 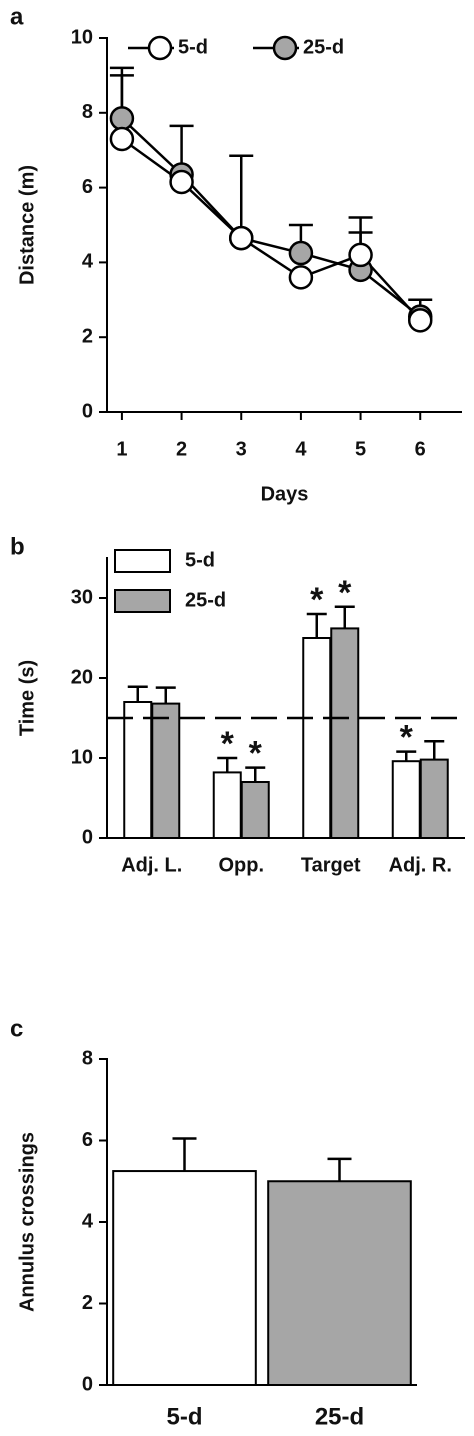 I want to click on x-tick-label: 4, so click(x=301, y=449).